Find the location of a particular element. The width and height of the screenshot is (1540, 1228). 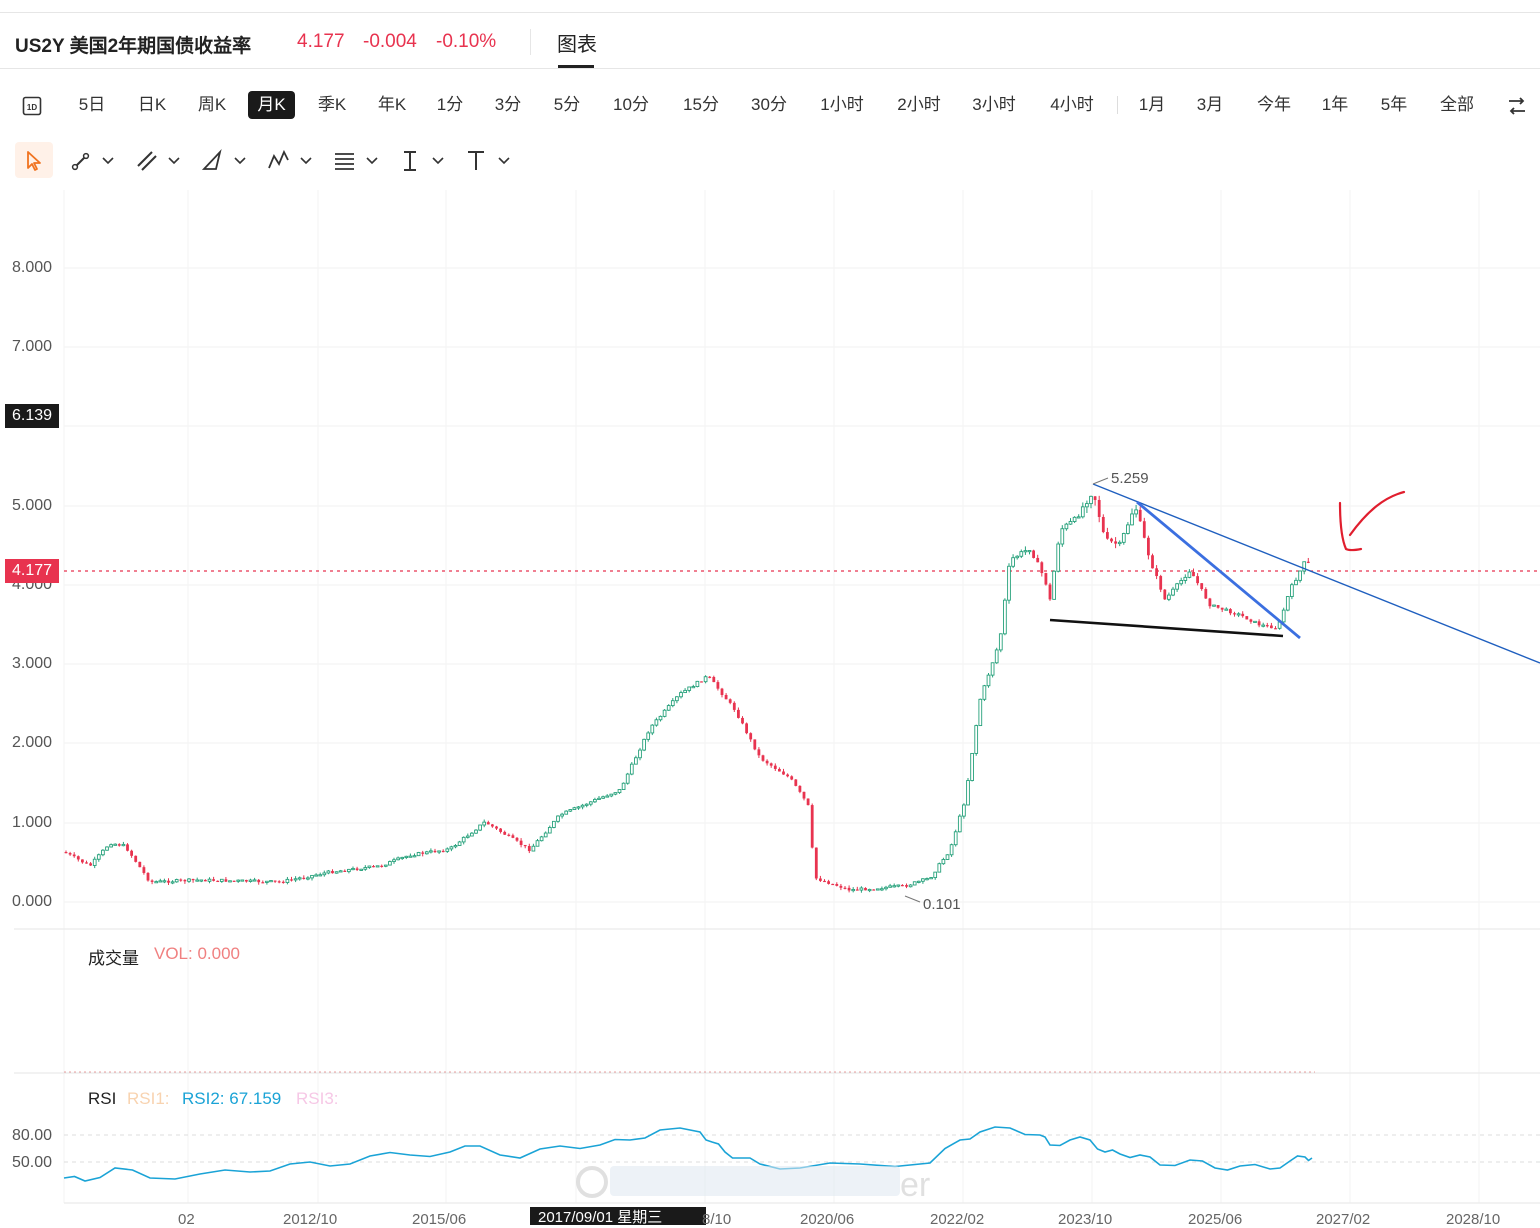

period-button: 周K is located at coordinates (212, 104).